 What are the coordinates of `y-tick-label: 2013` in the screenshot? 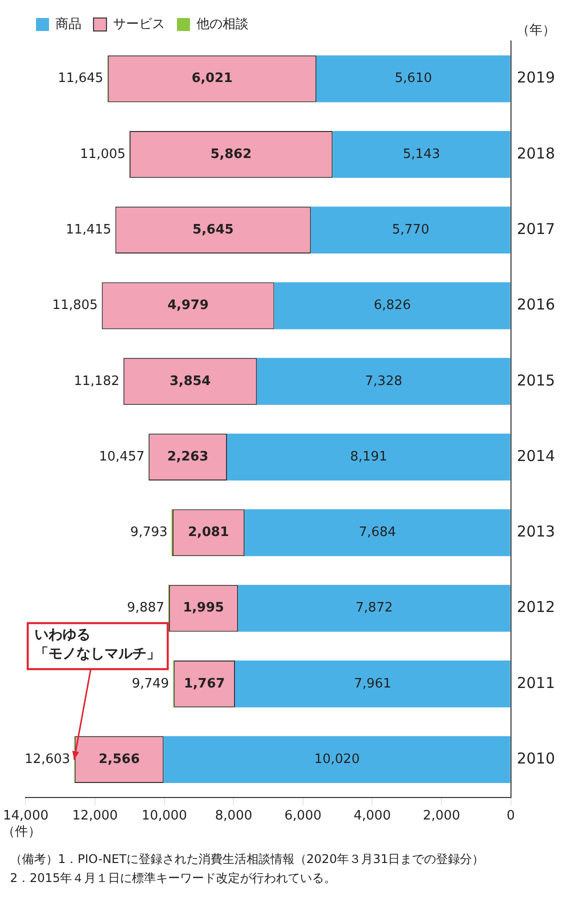 It's located at (536, 531).